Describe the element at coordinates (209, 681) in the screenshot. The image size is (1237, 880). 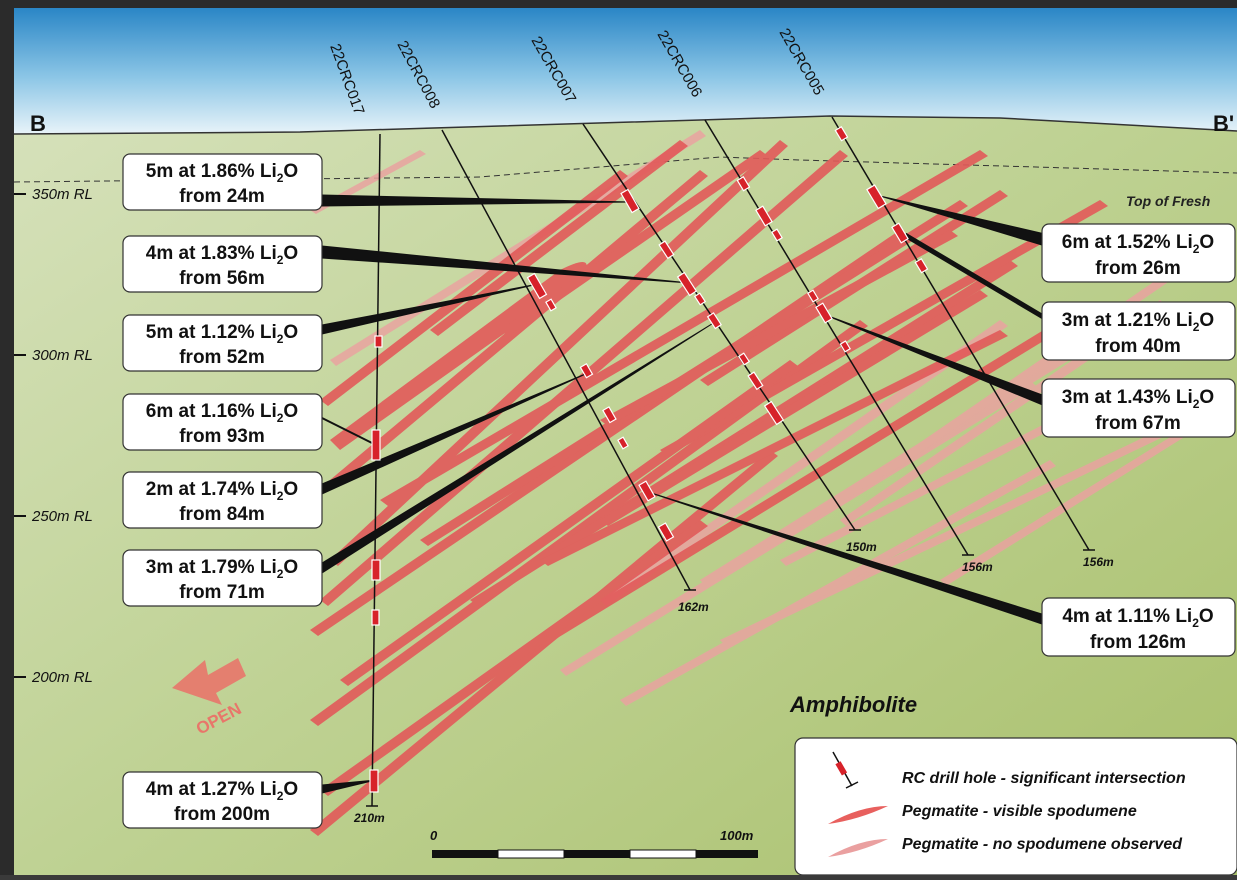
I see `open-arrow-icon` at that location.